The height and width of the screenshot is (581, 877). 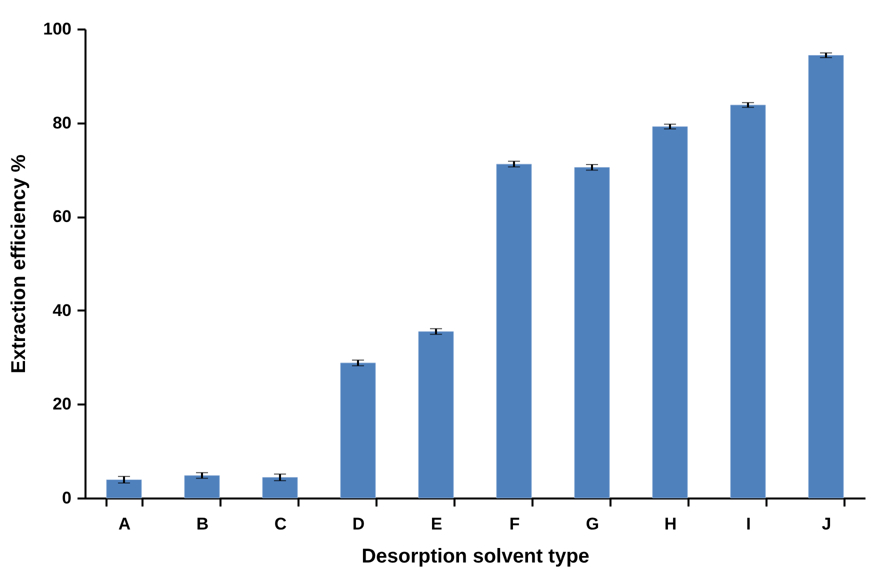 I want to click on y-axis-title: Extraction efficiency %, so click(x=19, y=264).